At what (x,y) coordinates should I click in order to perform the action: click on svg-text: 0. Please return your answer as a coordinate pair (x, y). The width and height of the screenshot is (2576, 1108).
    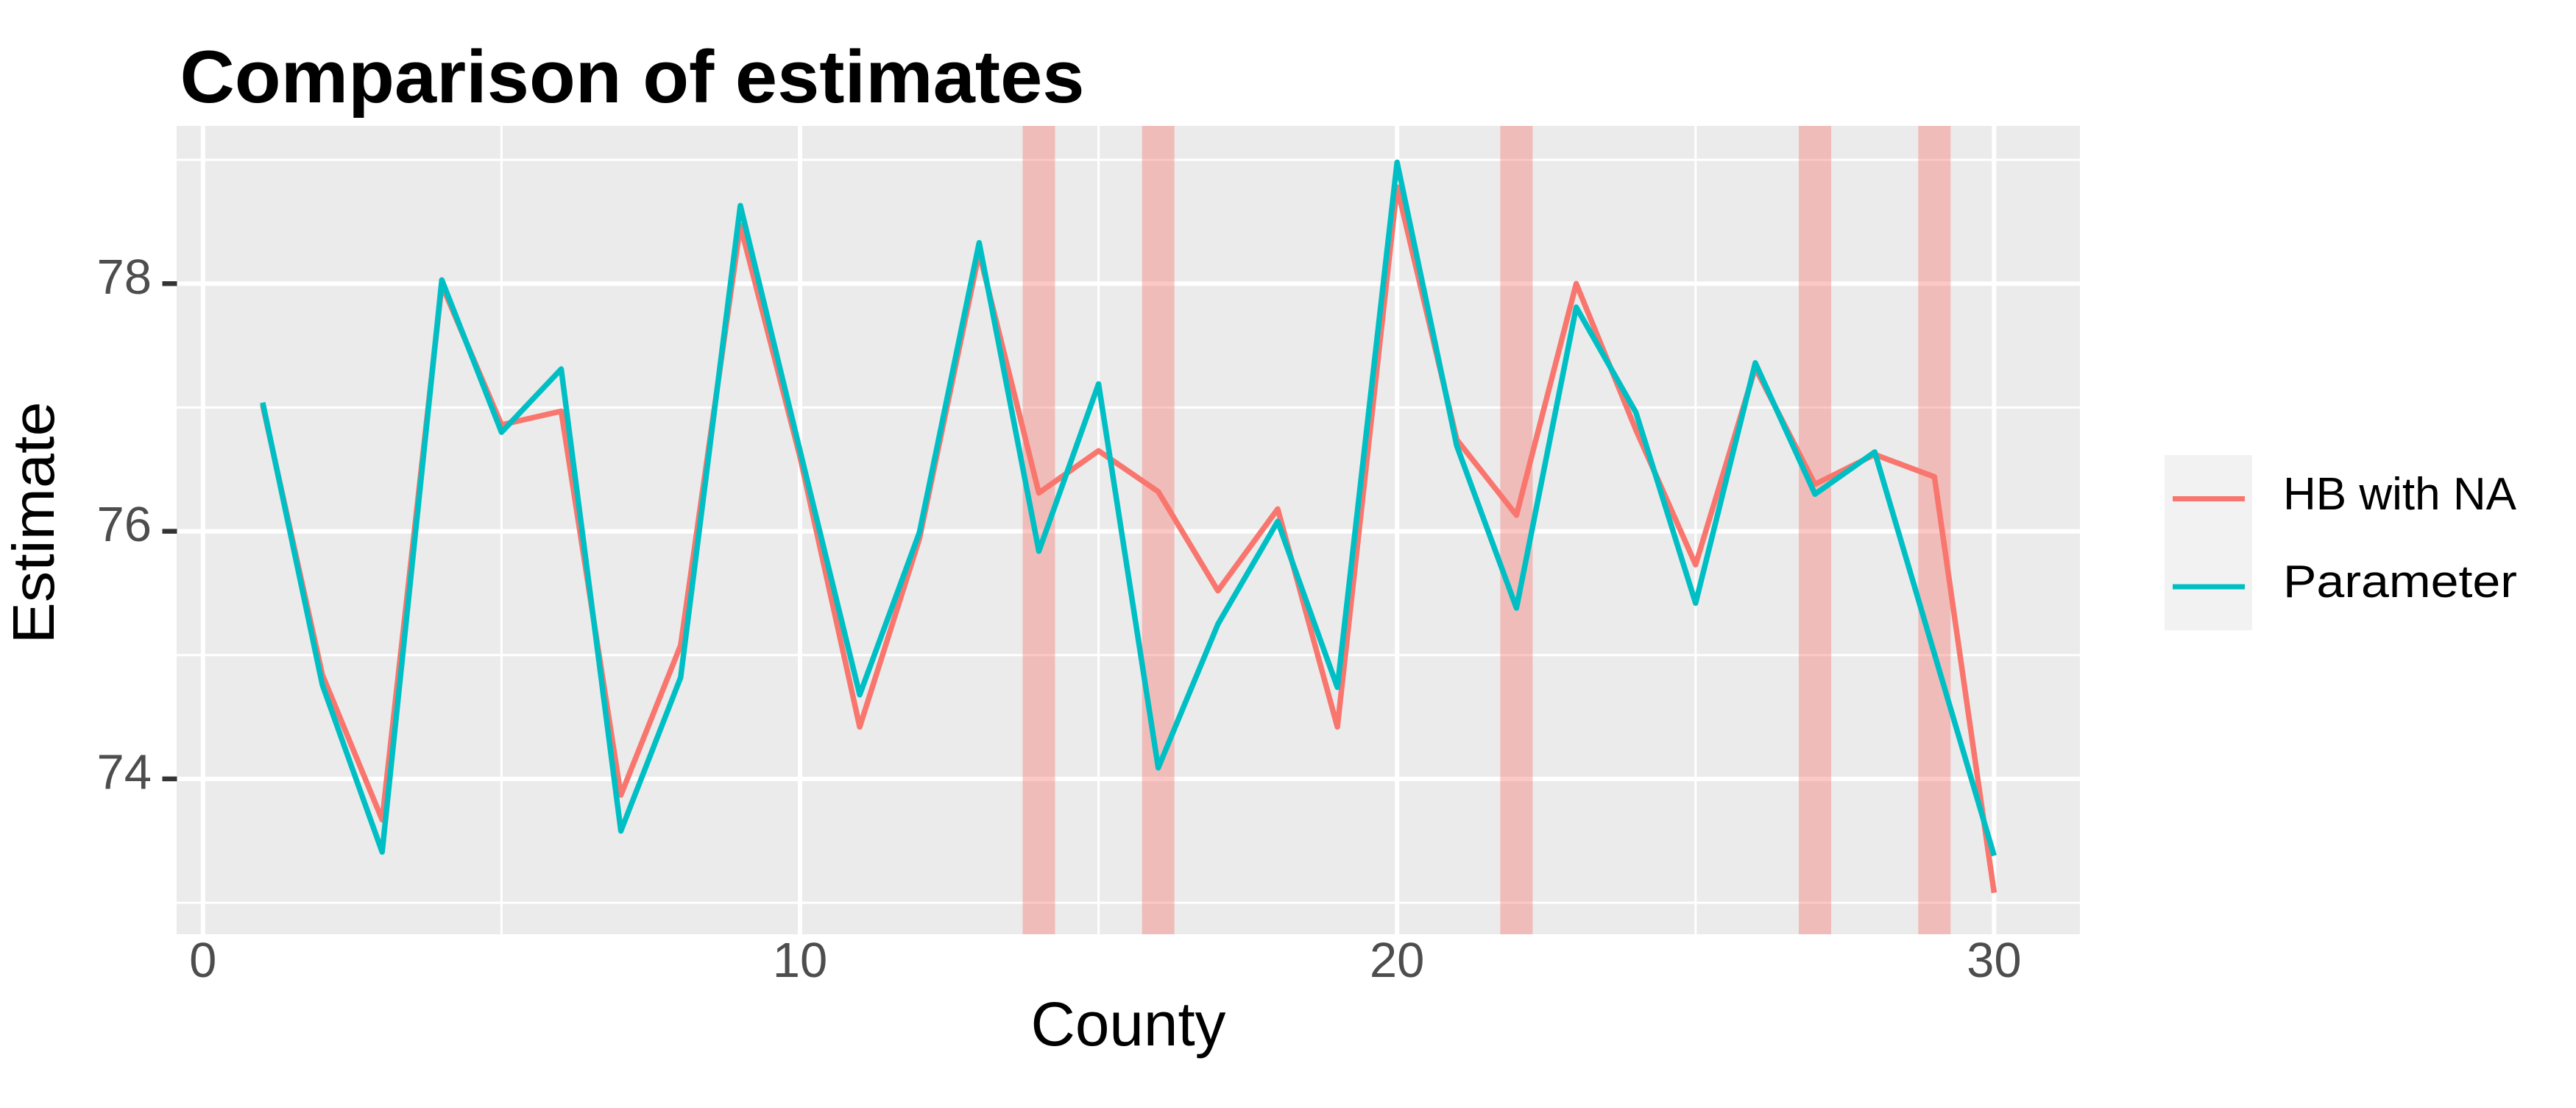
    Looking at the image, I should click on (202, 960).